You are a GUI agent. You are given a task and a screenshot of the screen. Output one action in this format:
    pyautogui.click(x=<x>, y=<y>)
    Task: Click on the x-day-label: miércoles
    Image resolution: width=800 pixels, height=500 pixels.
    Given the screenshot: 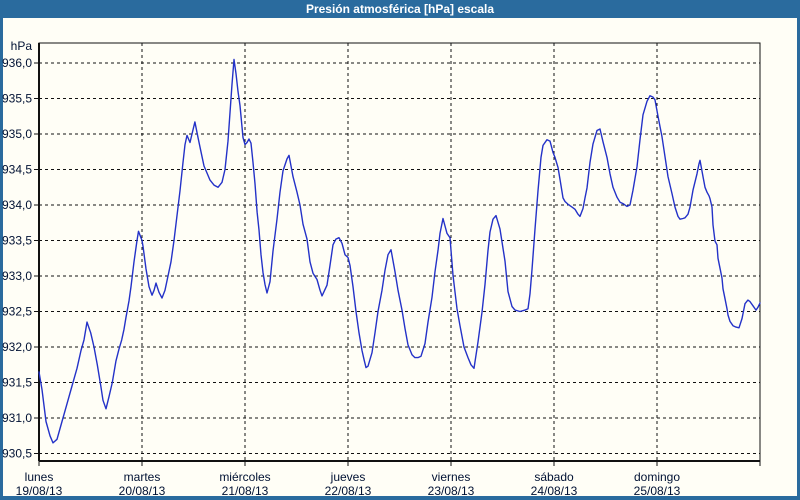 What is the action you would take?
    pyautogui.click(x=244, y=477)
    